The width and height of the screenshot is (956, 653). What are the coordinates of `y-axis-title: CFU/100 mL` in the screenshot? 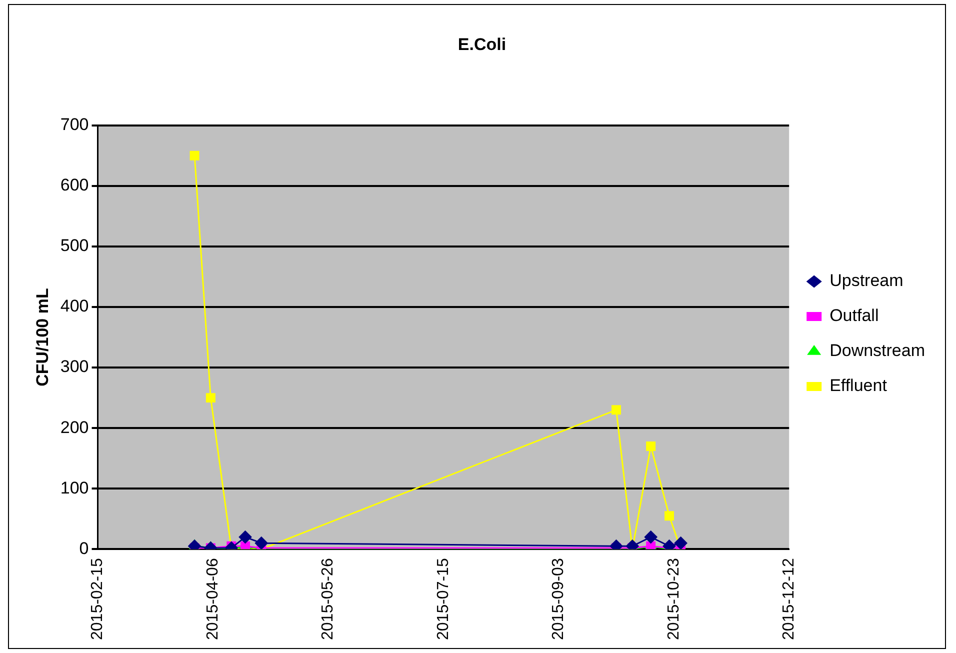 It's located at (42, 337).